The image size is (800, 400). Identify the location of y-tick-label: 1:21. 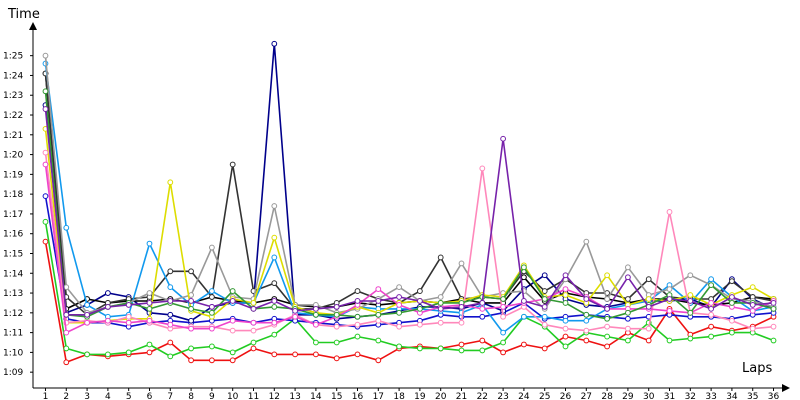
(13, 136).